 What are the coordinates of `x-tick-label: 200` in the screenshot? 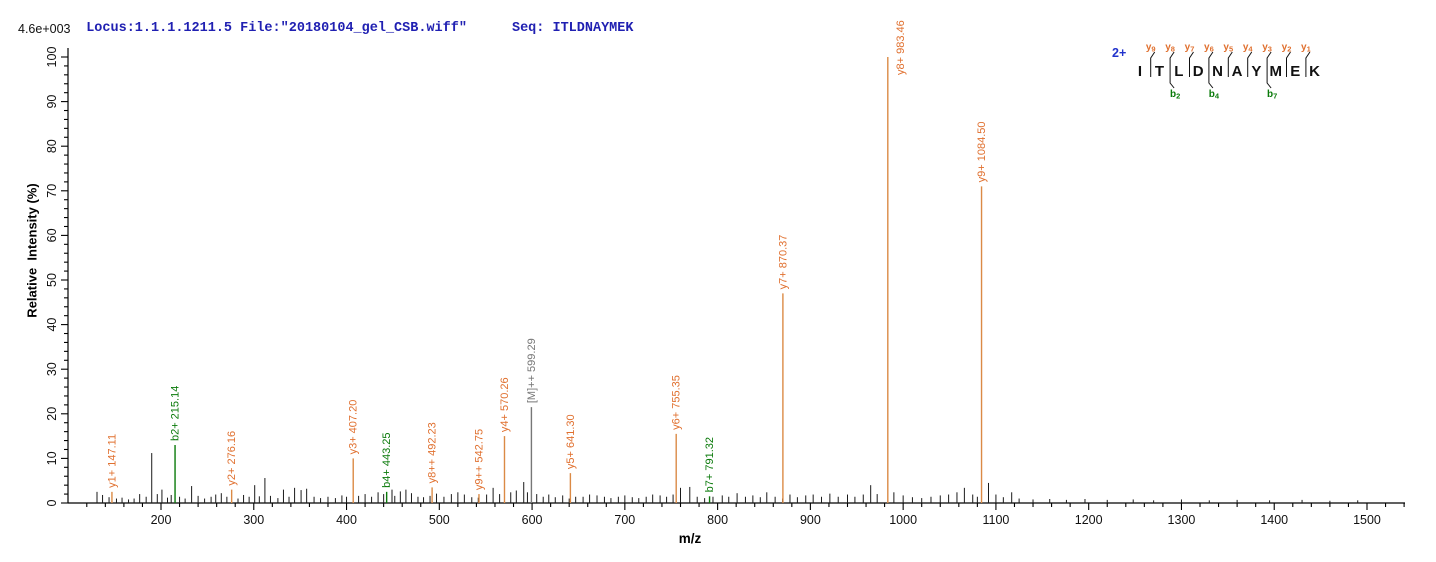 It's located at (161, 520).